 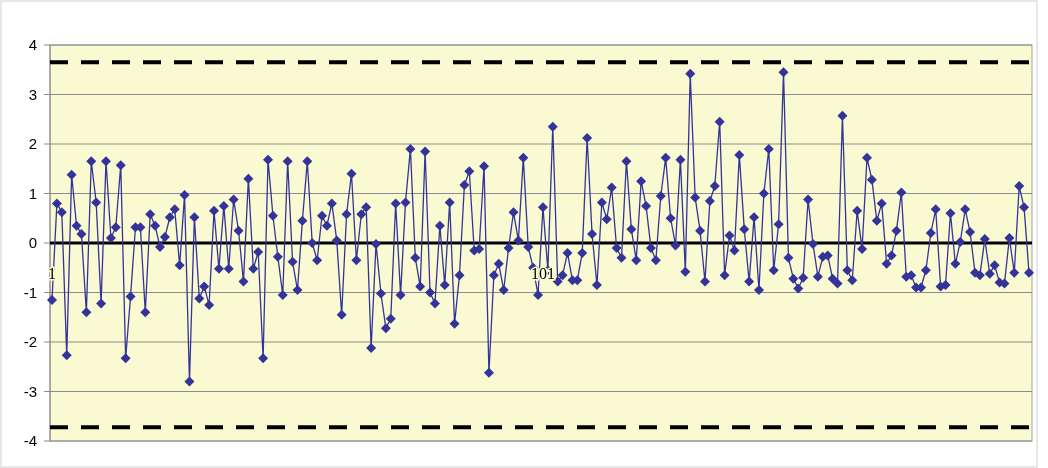 What do you see at coordinates (30, 342) in the screenshot?
I see `y-tick-label: -2` at bounding box center [30, 342].